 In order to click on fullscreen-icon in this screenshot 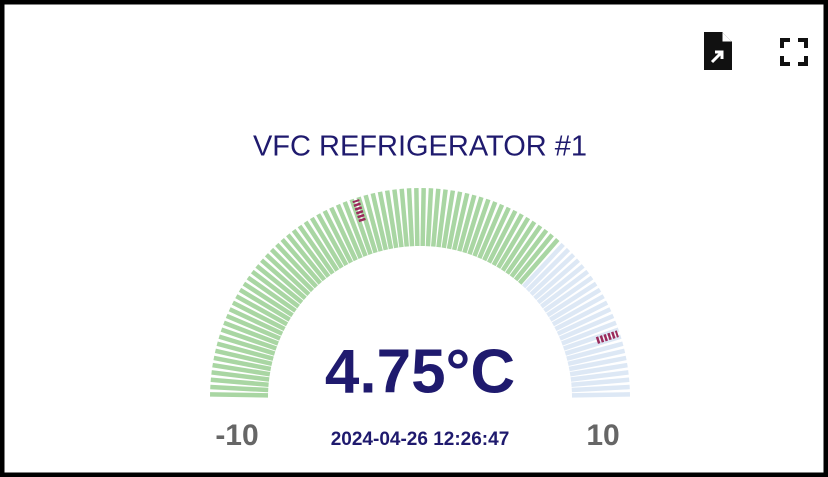, I will do `click(794, 52)`.